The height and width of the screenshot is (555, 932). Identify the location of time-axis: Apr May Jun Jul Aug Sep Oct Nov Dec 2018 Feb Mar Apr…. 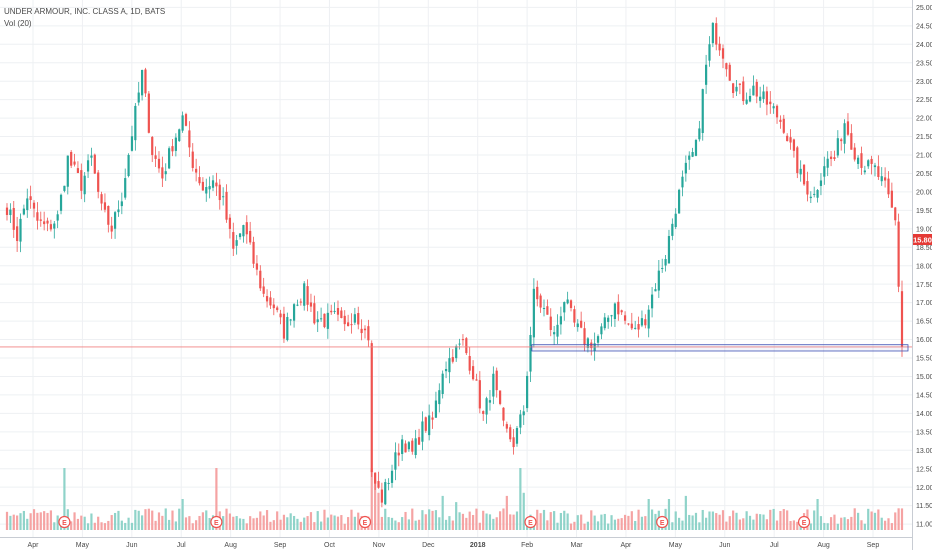
(454, 545).